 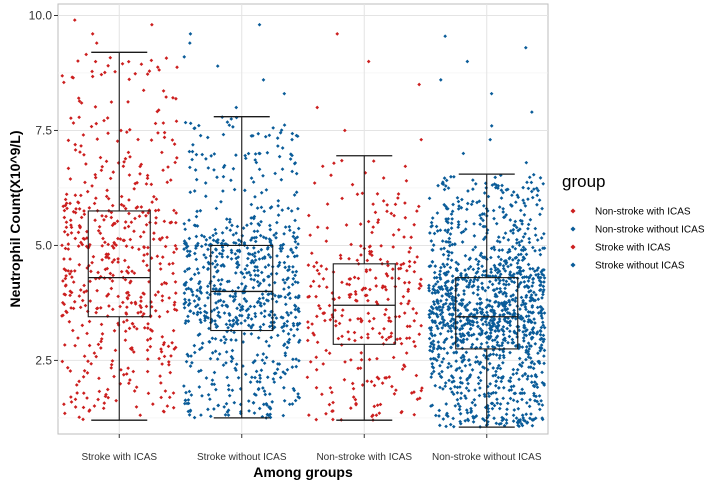 I want to click on x-tick-label: Stroke without ICAS, so click(x=242, y=457).